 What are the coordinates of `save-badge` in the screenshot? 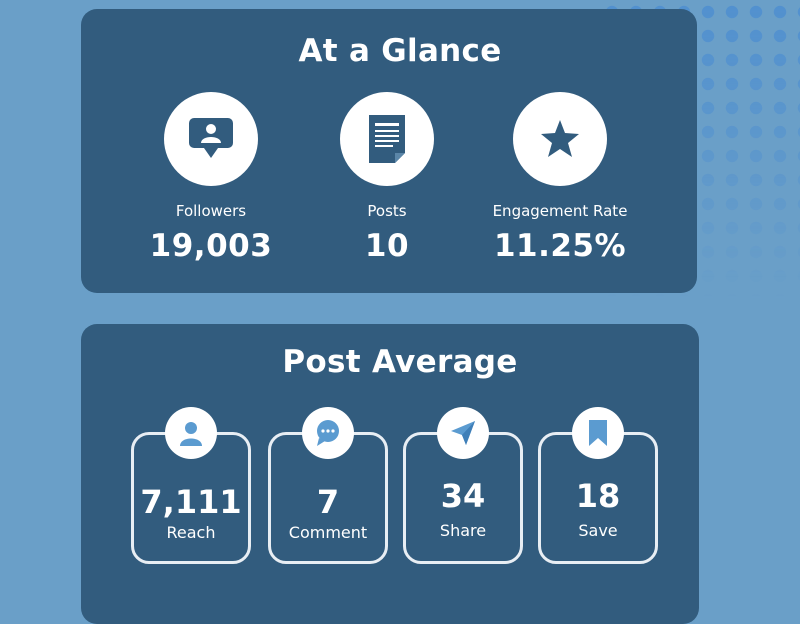 It's located at (598, 433).